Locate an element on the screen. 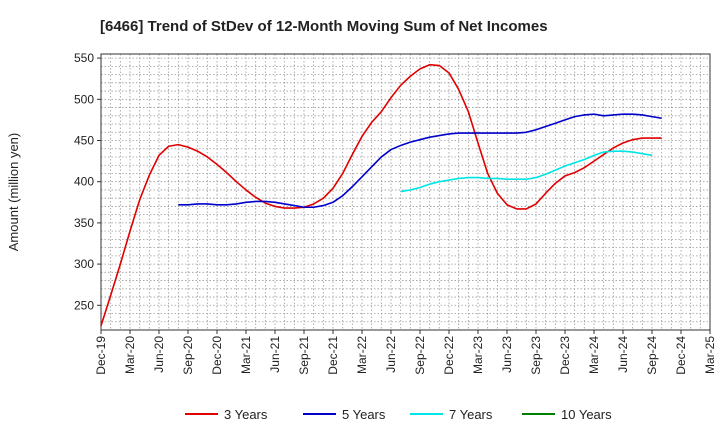 This screenshot has height=440, width=720. series-line-7-years is located at coordinates (526, 171).